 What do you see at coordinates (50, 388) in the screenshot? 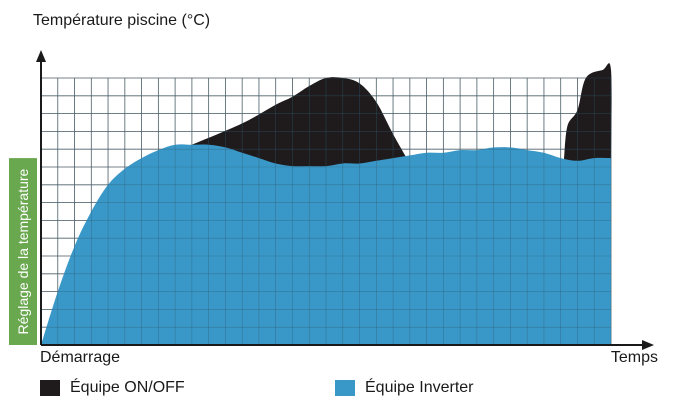
I see `legend-swatch-onoff` at bounding box center [50, 388].